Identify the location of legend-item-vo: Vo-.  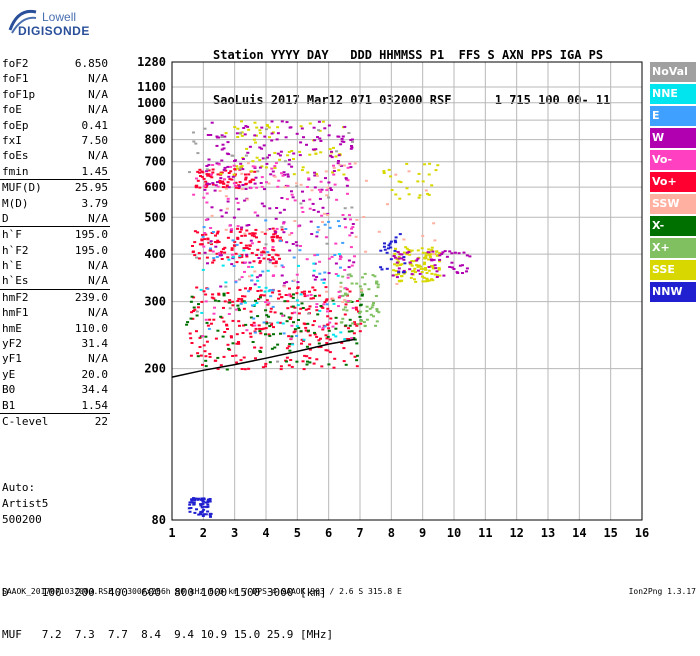
(673, 160).